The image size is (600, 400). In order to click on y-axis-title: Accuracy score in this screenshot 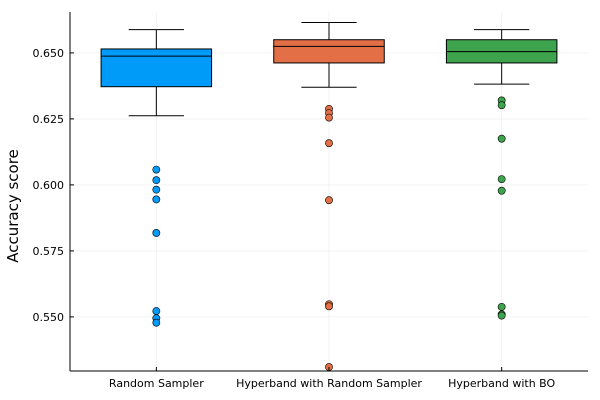, I will do `click(13, 206)`.